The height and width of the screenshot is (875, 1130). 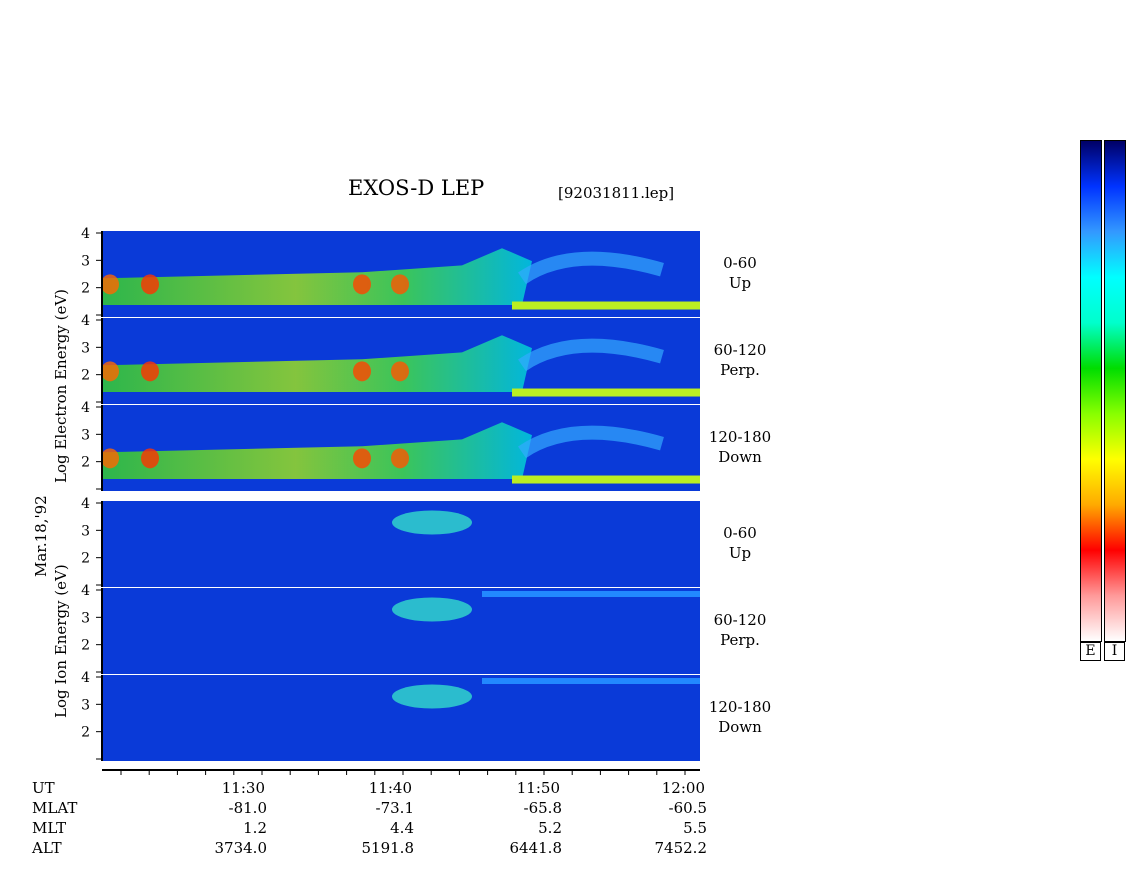 I want to click on ephemeris-label: MLAT, so click(x=55, y=808).